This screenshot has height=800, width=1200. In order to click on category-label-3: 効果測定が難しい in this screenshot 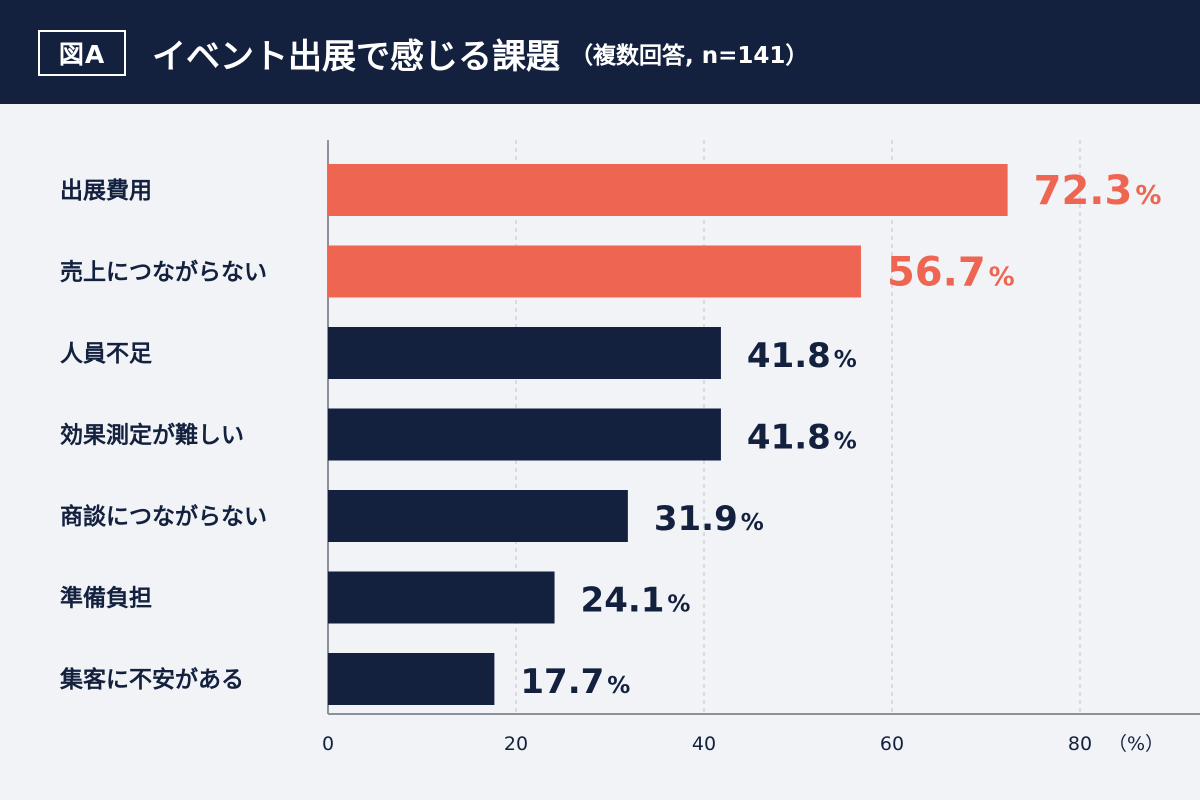, I will do `click(152, 435)`.